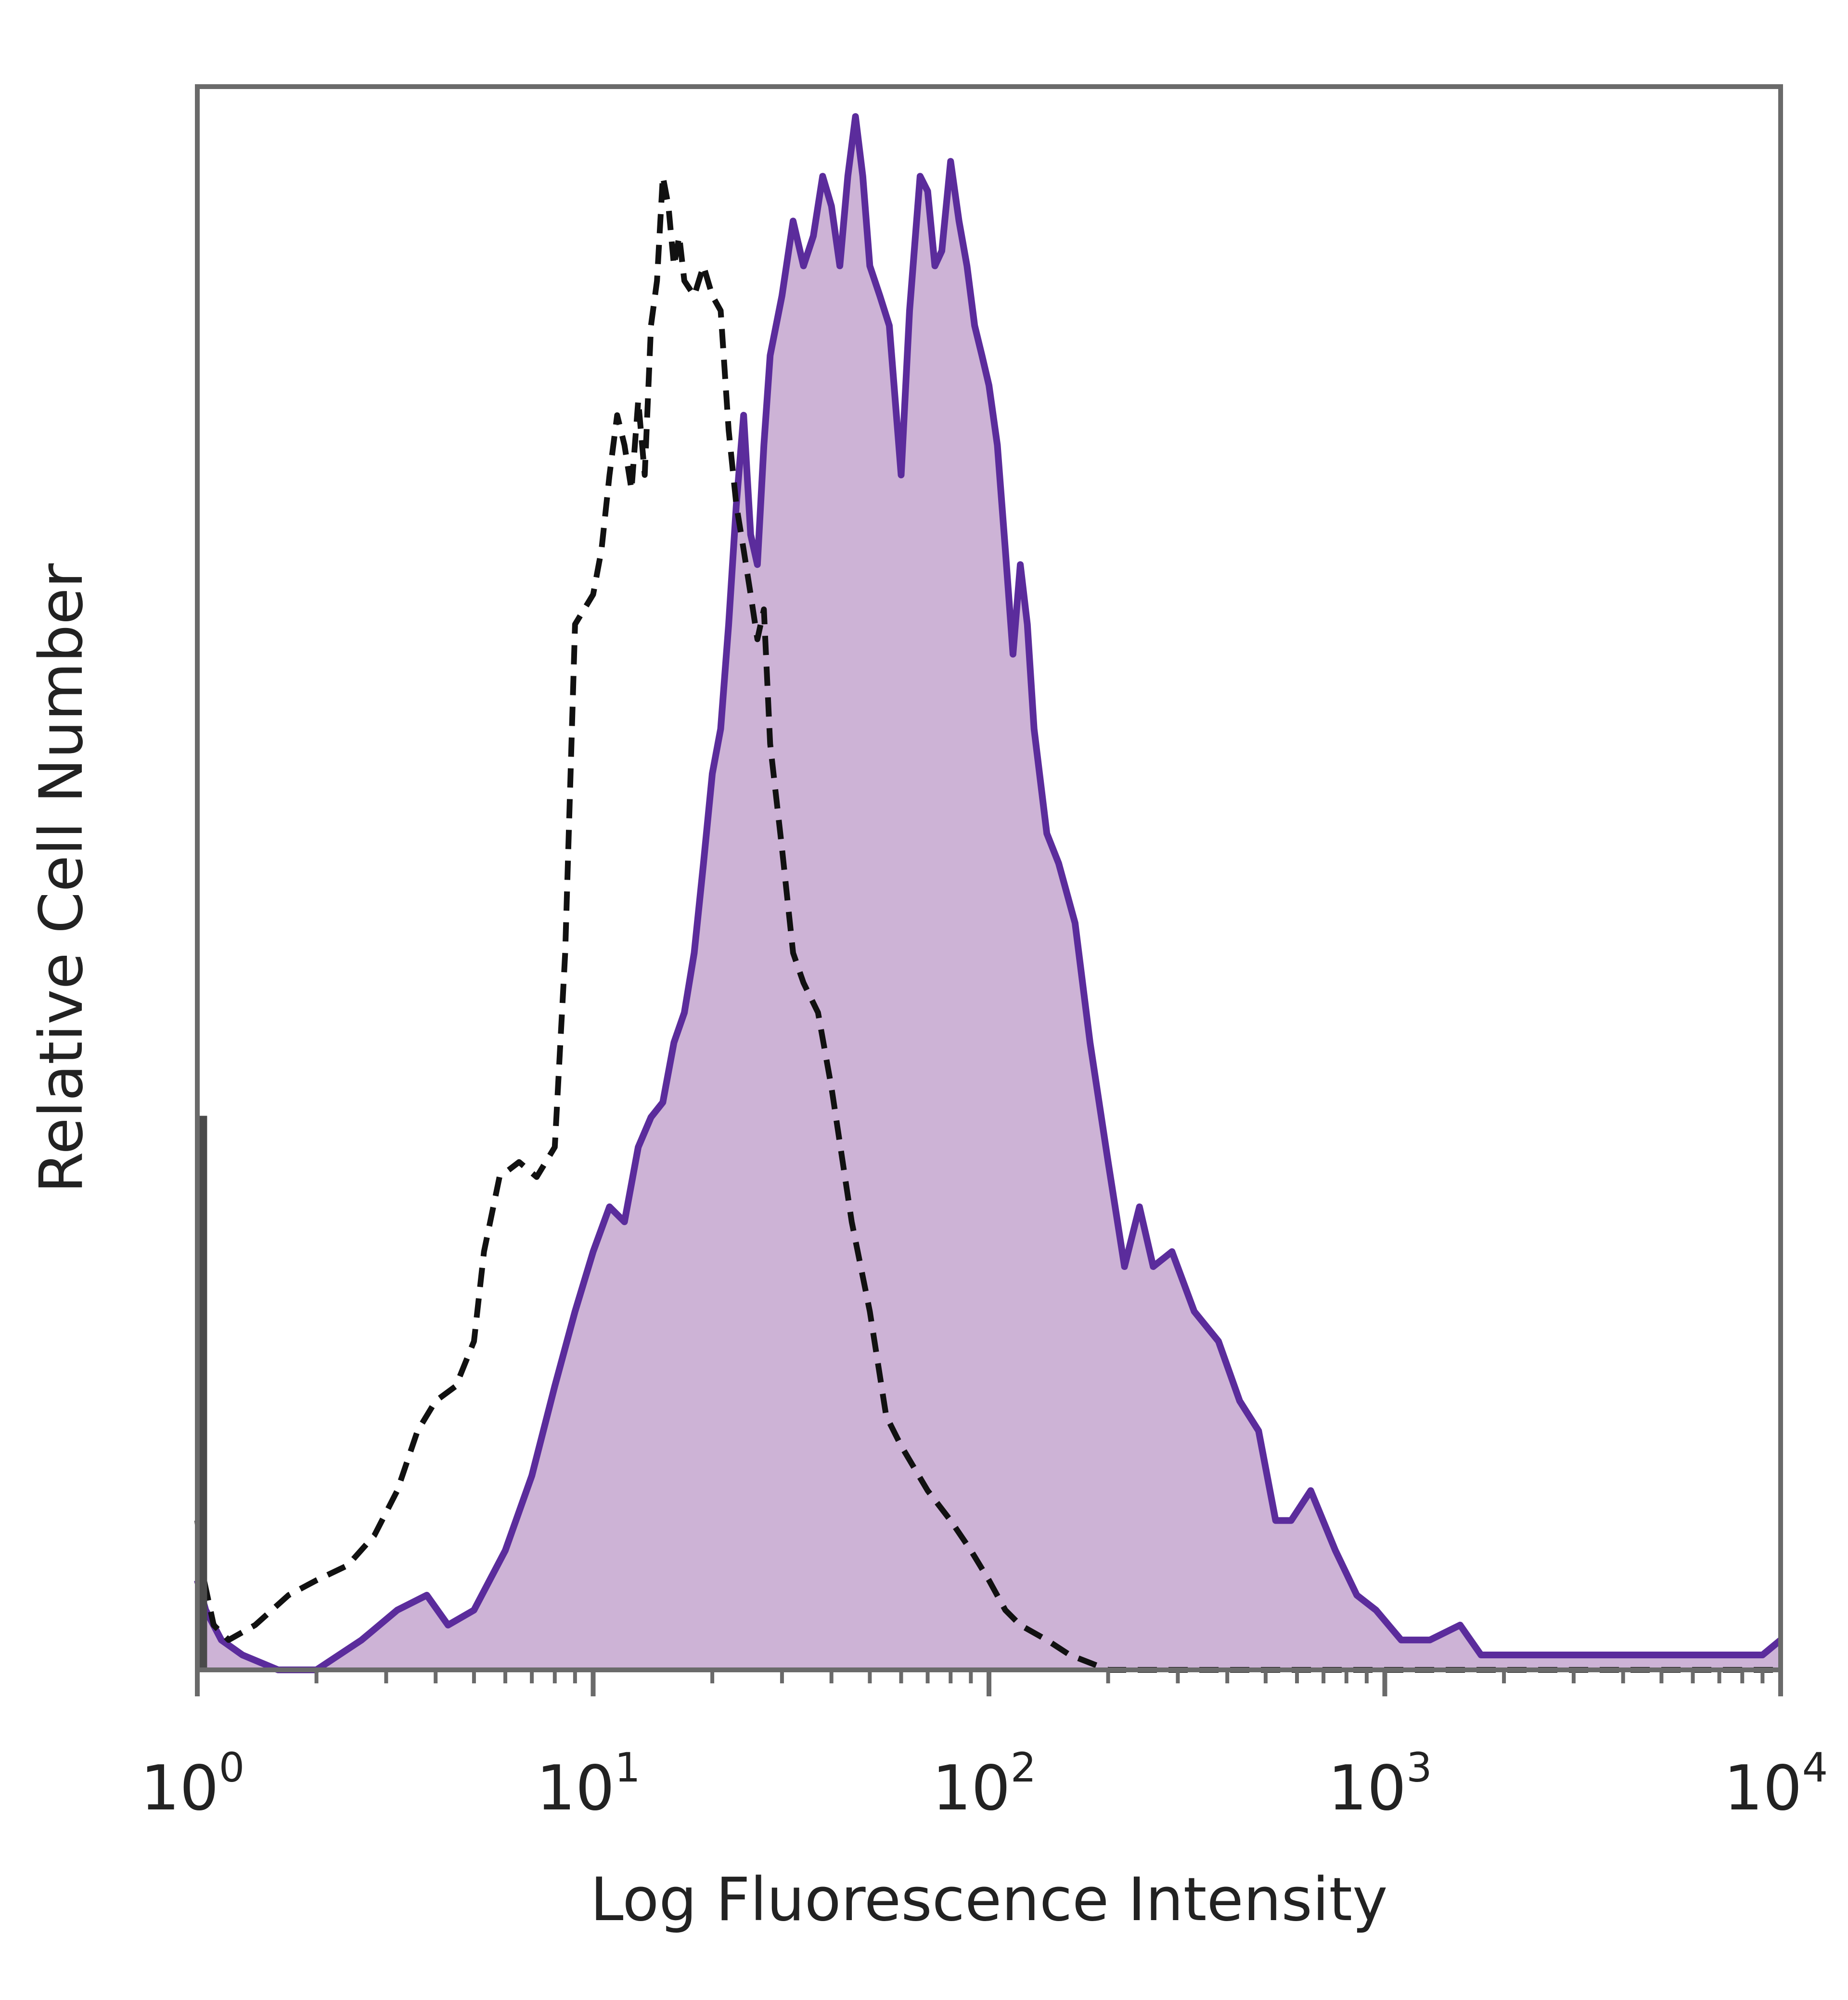 This screenshot has width=1848, height=2000. Describe the element at coordinates (1380, 1784) in the screenshot. I see `x-tick-label: 10³` at that location.